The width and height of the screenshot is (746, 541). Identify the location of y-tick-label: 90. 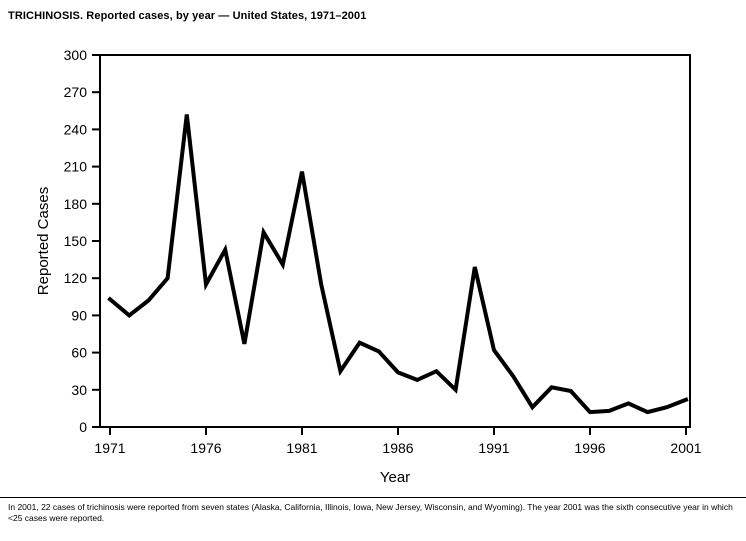
(79, 315).